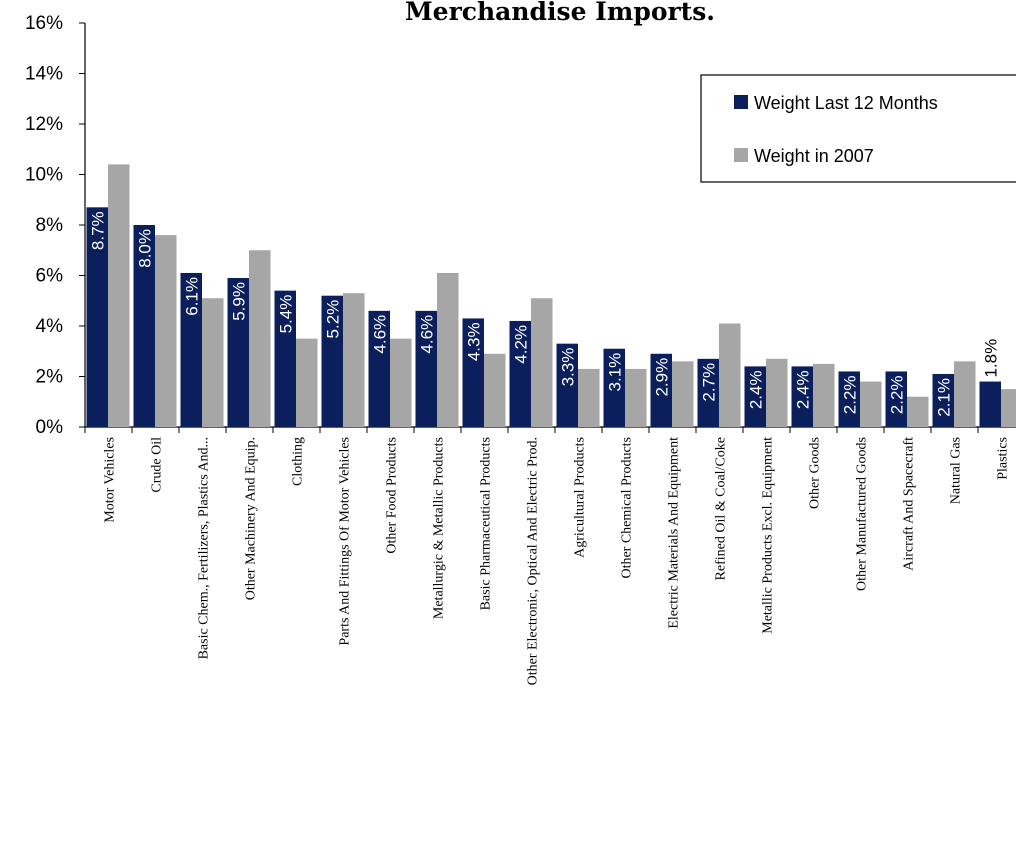 The image size is (1016, 847). Describe the element at coordinates (44, 23) in the screenshot. I see `y-tick-label: 16%` at that location.